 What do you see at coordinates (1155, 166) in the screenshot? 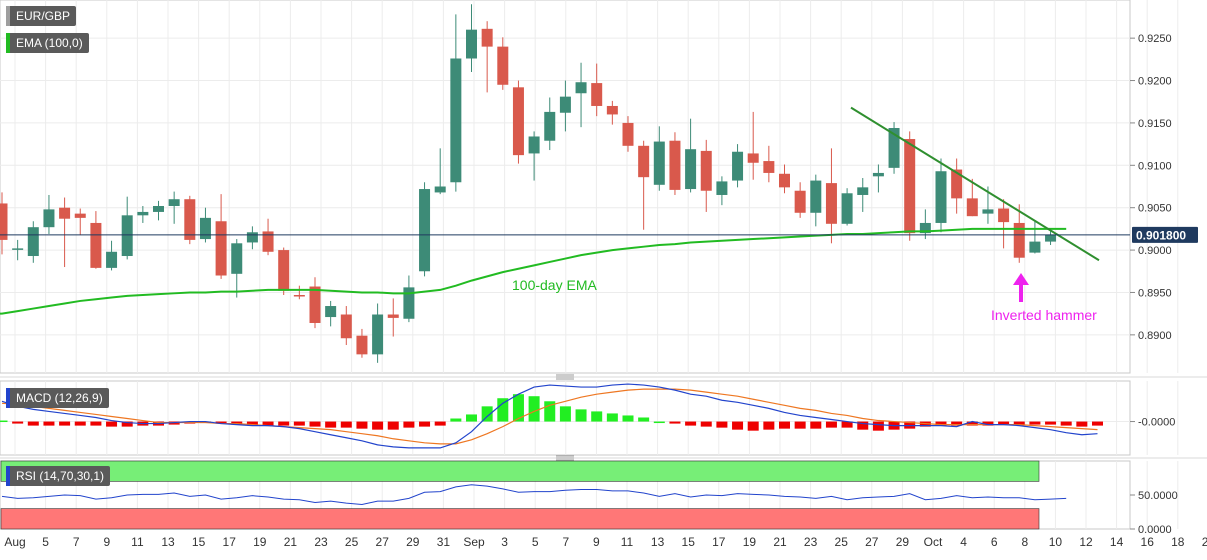
I see `price-axis-tick-label: 0.9100` at bounding box center [1155, 166].